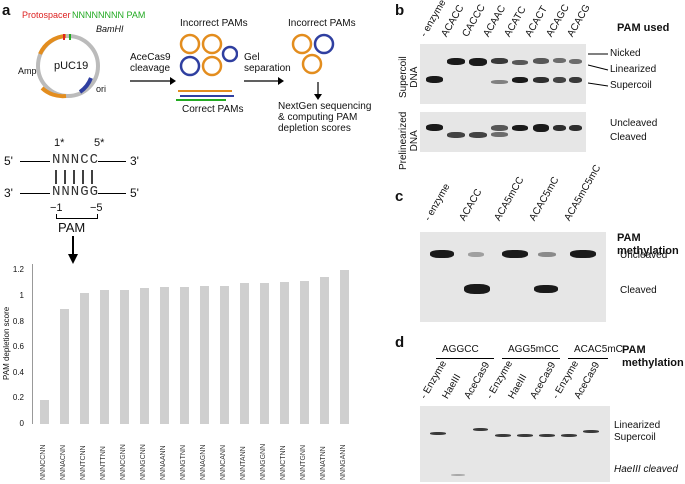  I want to click on cleaved-label-c: Cleaved, so click(638, 290).